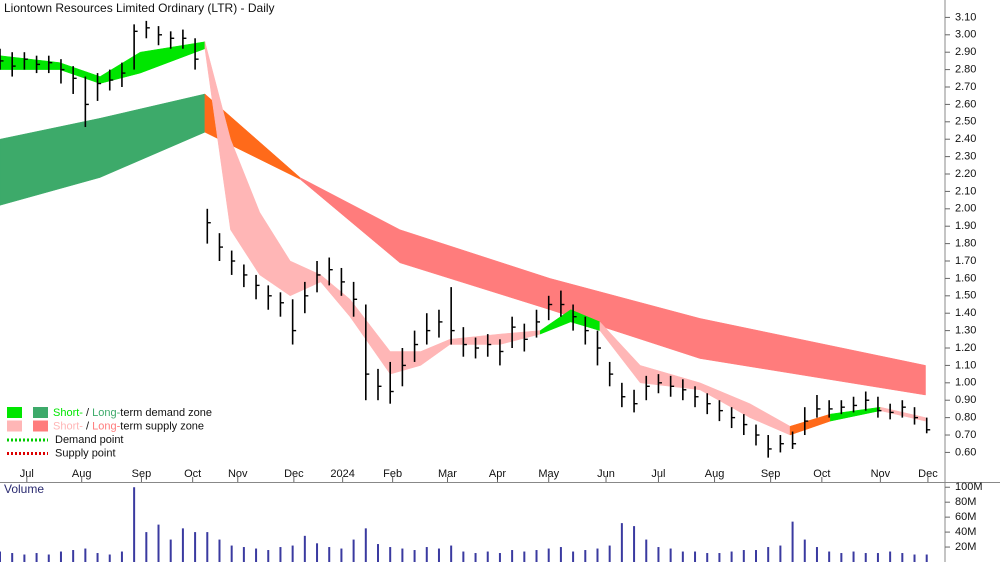 This screenshot has height=562, width=1000. What do you see at coordinates (965, 278) in the screenshot?
I see `y-tick-label: 1.60` at bounding box center [965, 278].